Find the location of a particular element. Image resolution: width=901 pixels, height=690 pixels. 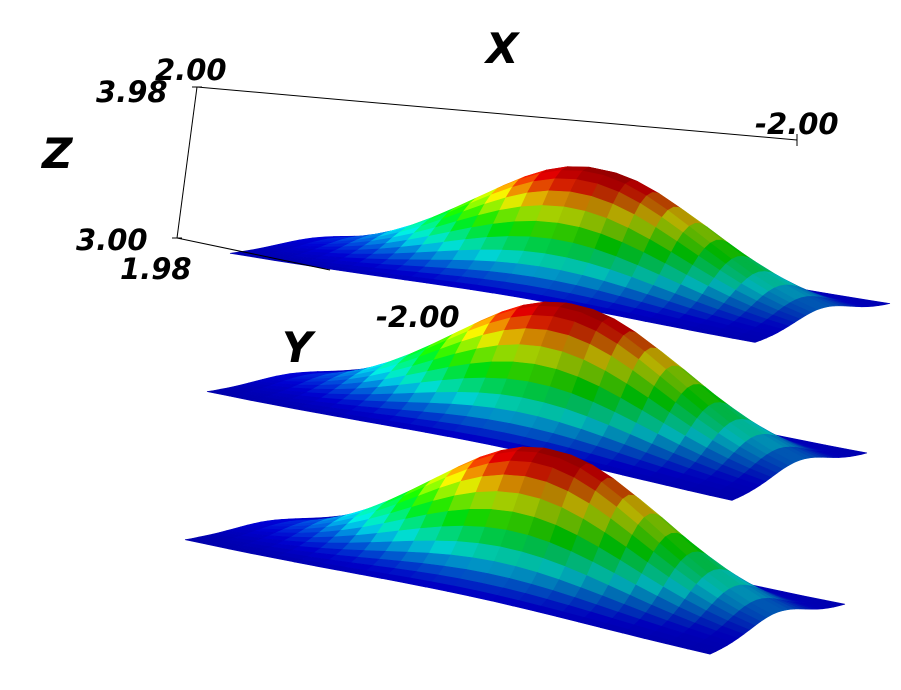

x-axis-line is located at coordinates (497, 113).